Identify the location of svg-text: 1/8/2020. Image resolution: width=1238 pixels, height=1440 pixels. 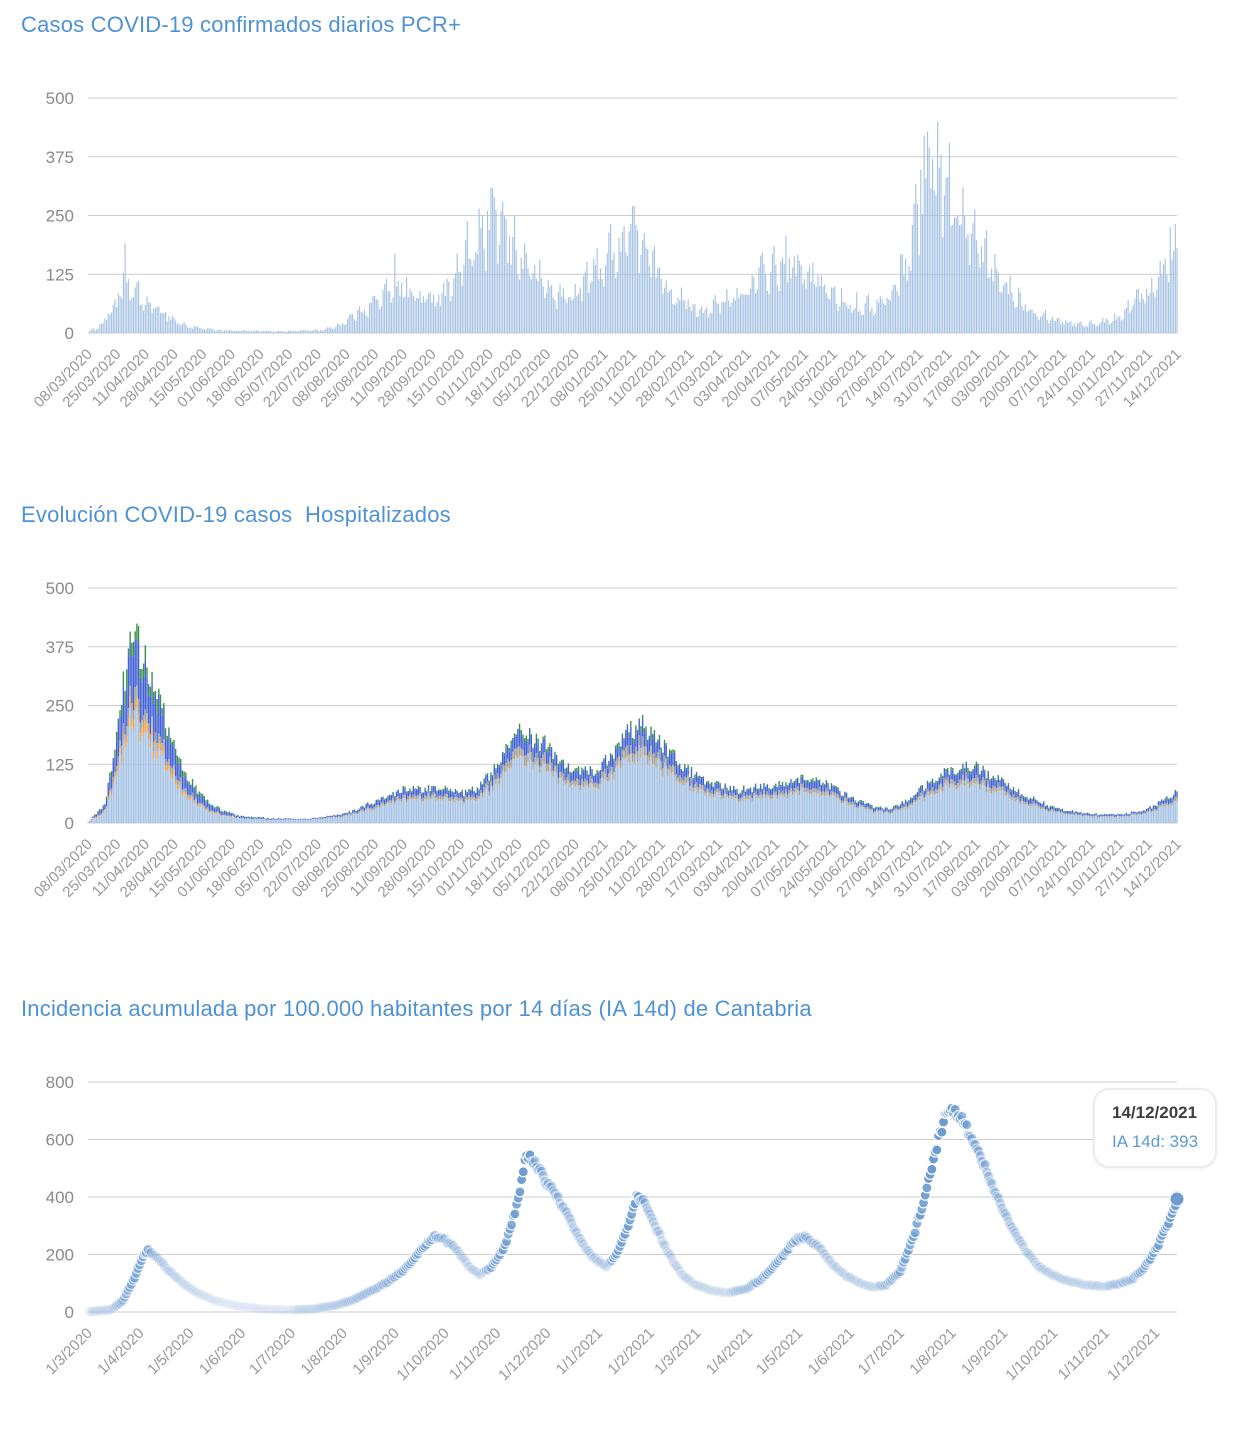
(324, 1351).